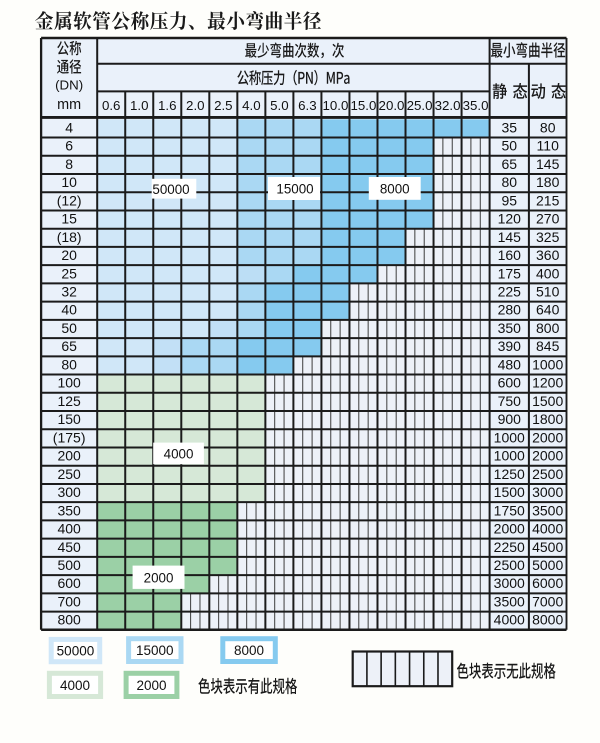 This screenshot has width=600, height=743. Describe the element at coordinates (547, 419) in the screenshot. I see `svg-text: 1800` at that location.